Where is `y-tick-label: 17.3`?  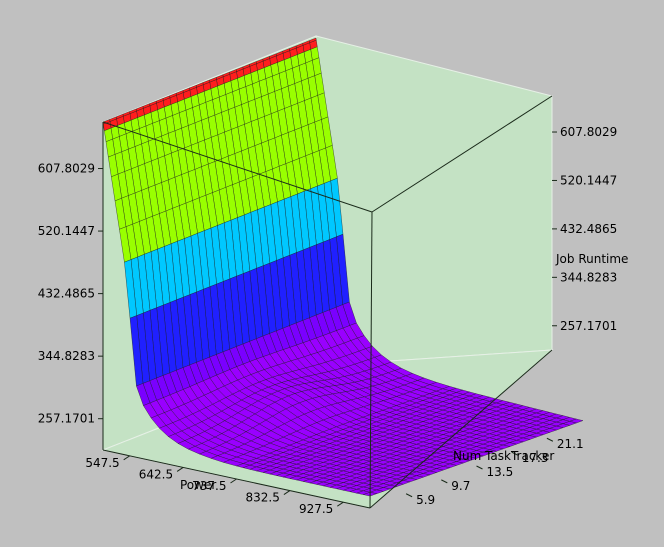 y-tick-label: 17.3 is located at coordinates (535, 458).